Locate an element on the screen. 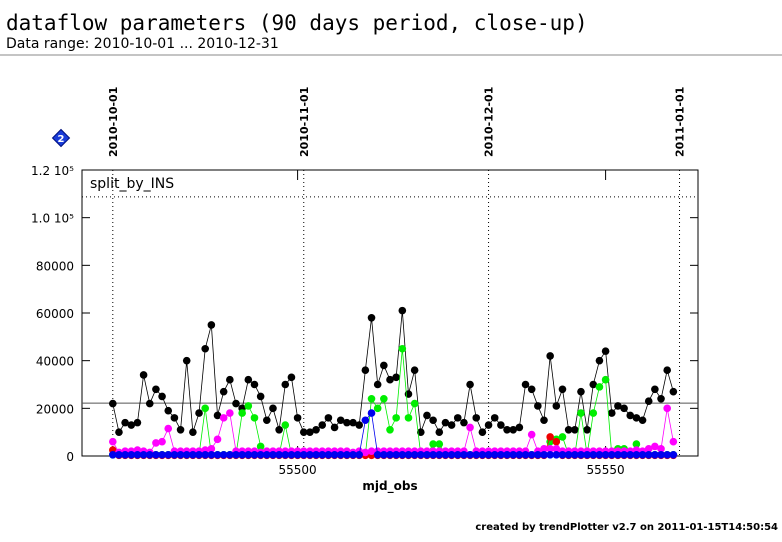 The image size is (782, 542). y-tick-label: 80000 is located at coordinates (55, 266).